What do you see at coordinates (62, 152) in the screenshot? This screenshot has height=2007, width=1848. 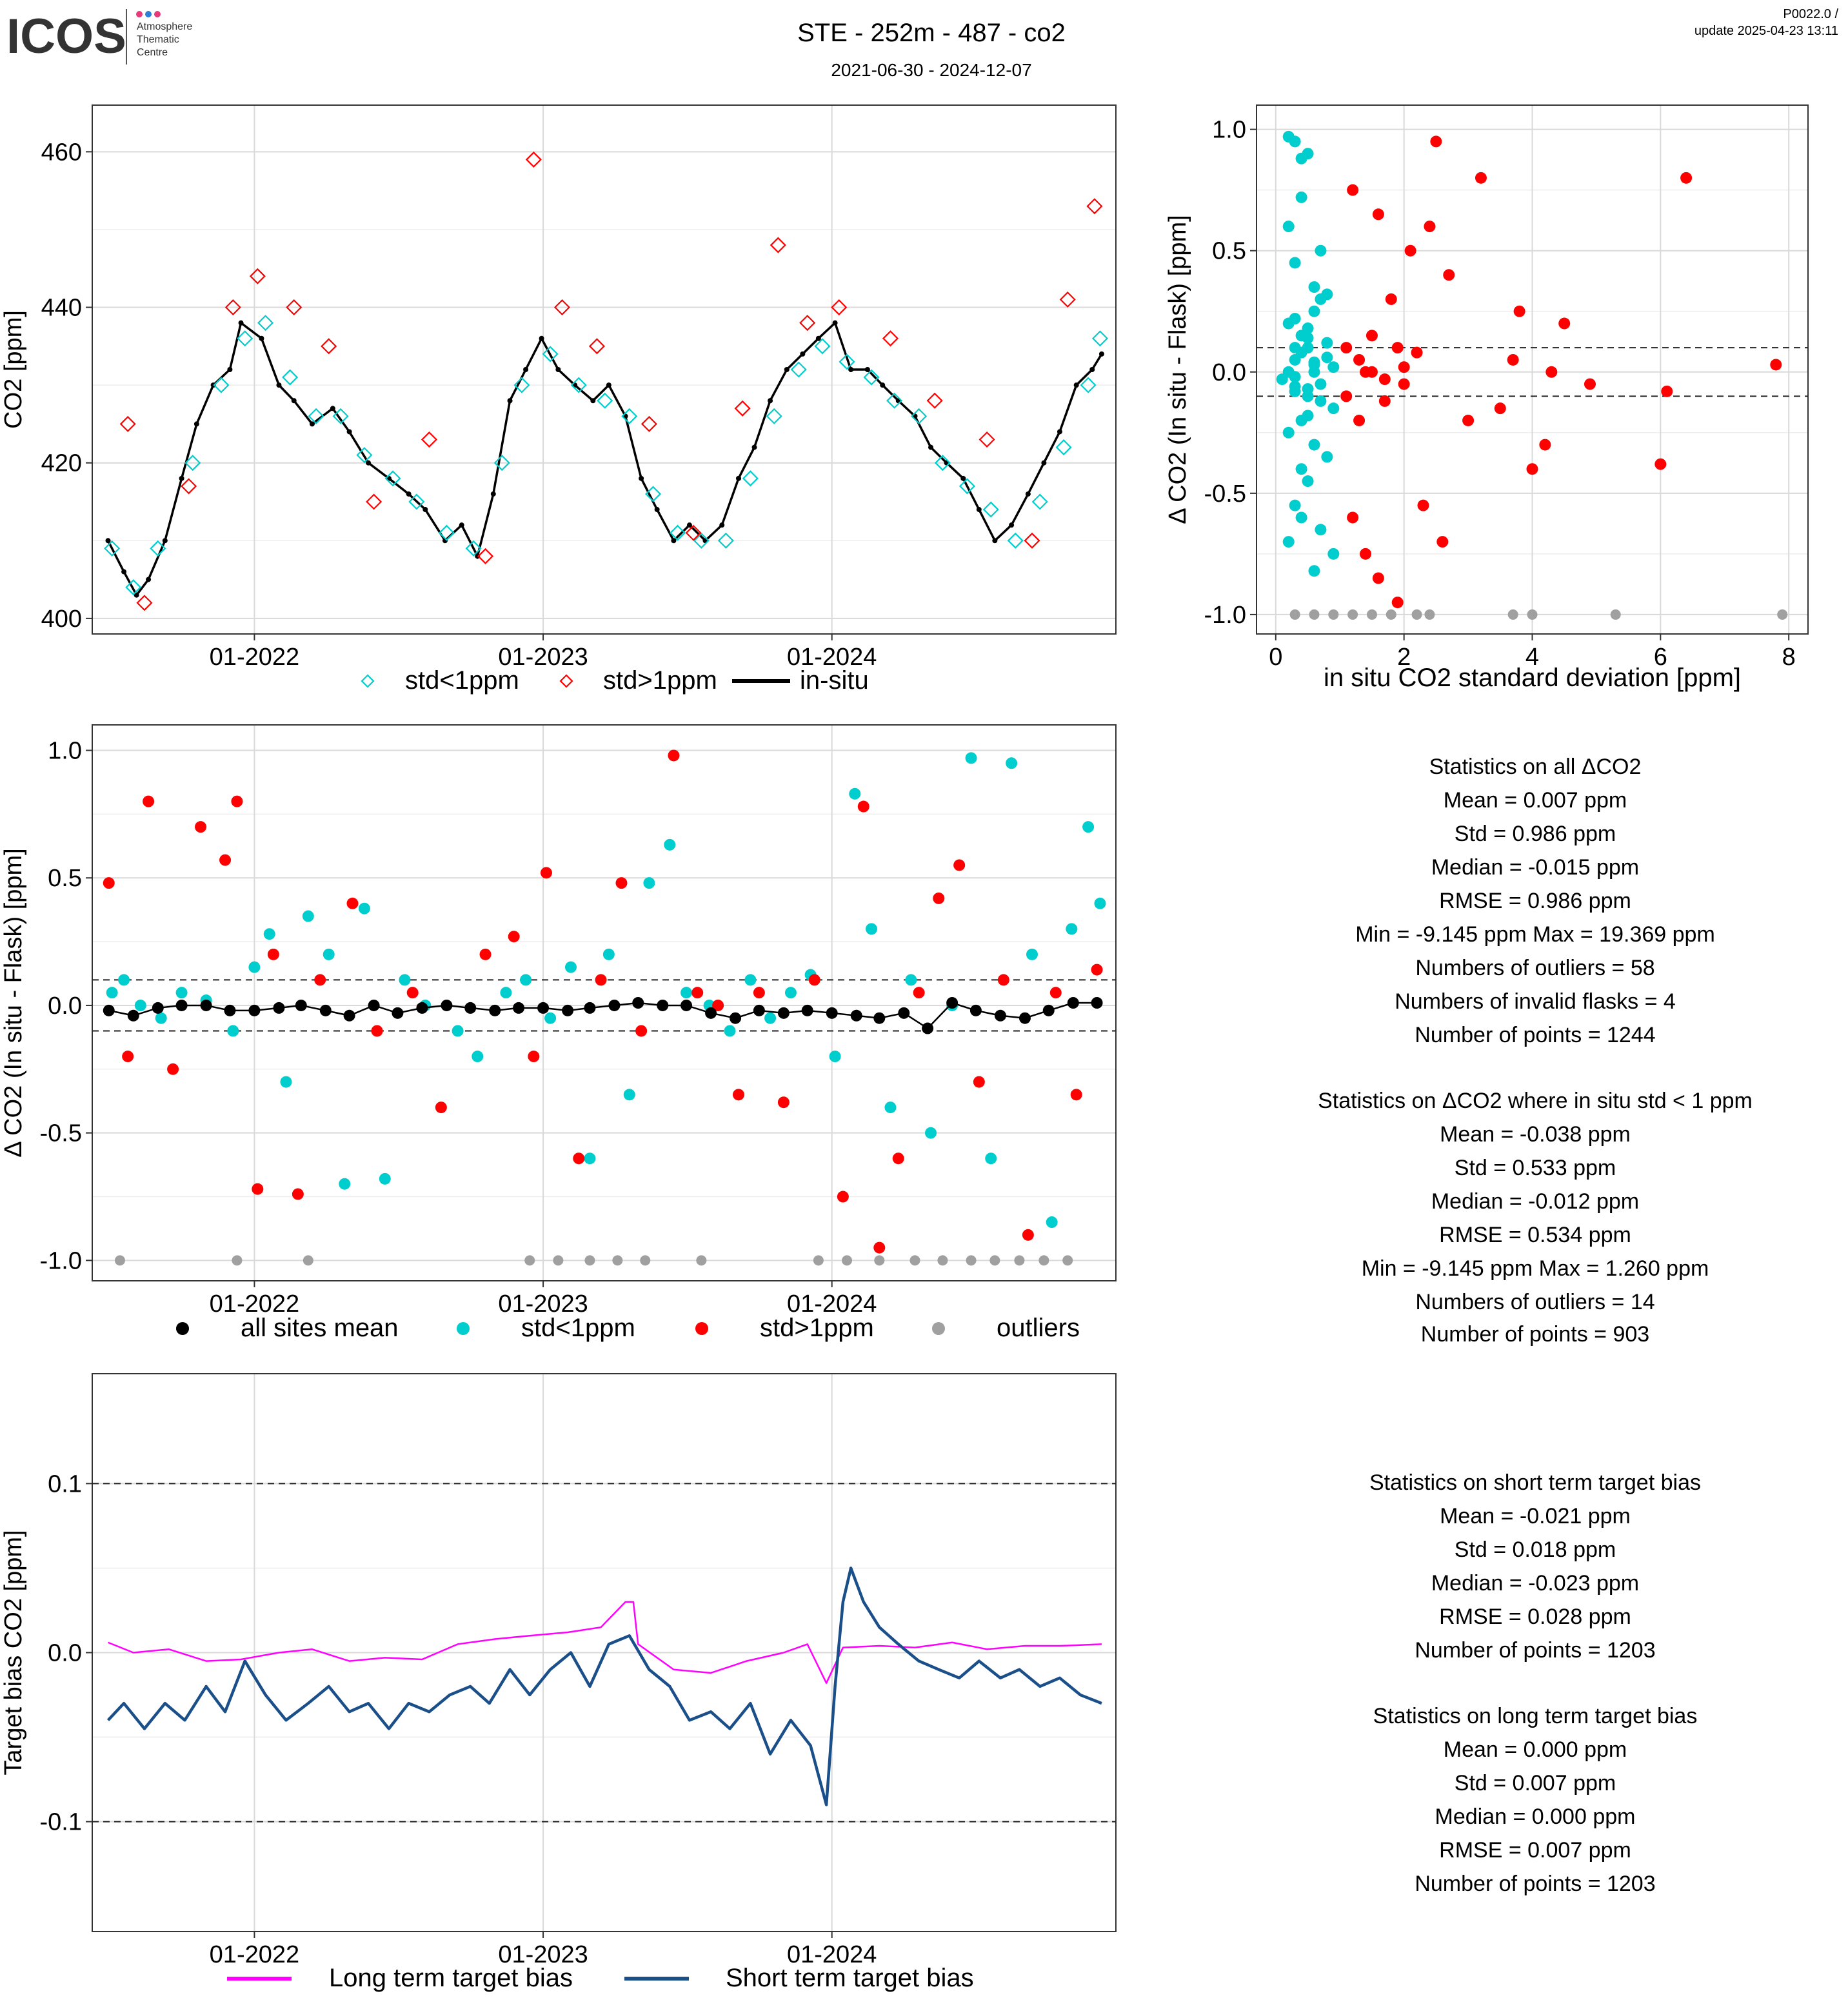 I see `y-tick-label: 460` at bounding box center [62, 152].